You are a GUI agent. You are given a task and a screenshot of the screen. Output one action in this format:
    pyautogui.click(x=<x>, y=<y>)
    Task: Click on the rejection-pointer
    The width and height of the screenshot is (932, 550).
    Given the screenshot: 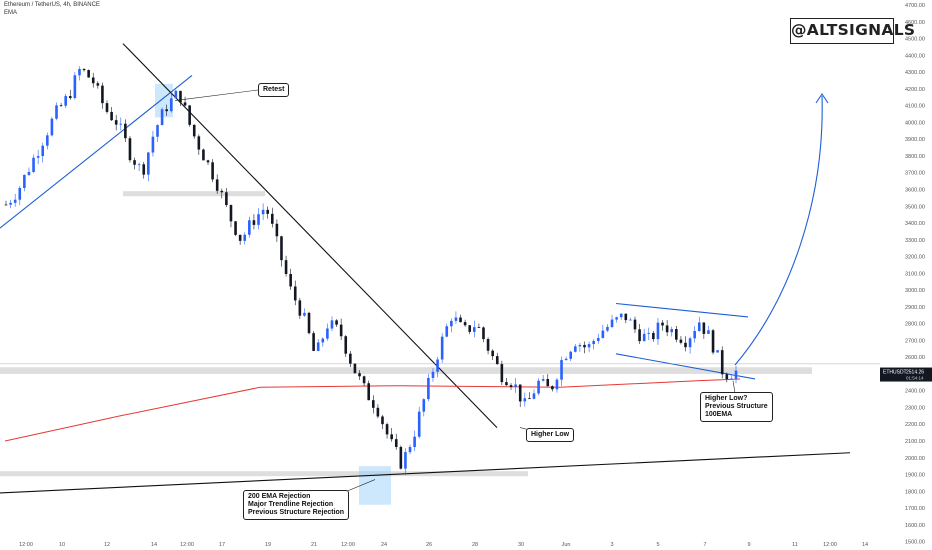 What is the action you would take?
    pyautogui.click(x=360, y=486)
    